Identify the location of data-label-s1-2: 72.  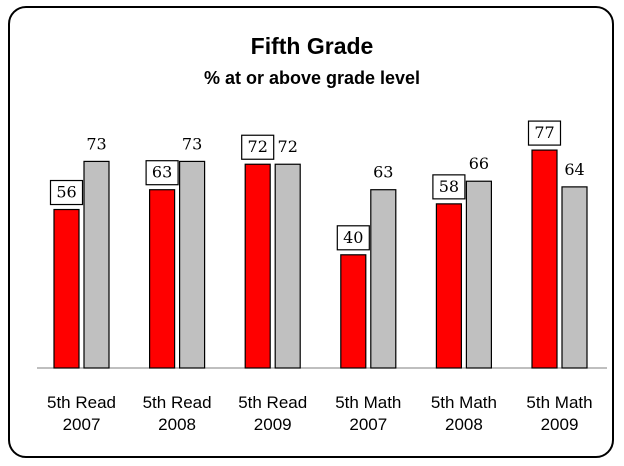
(288, 146).